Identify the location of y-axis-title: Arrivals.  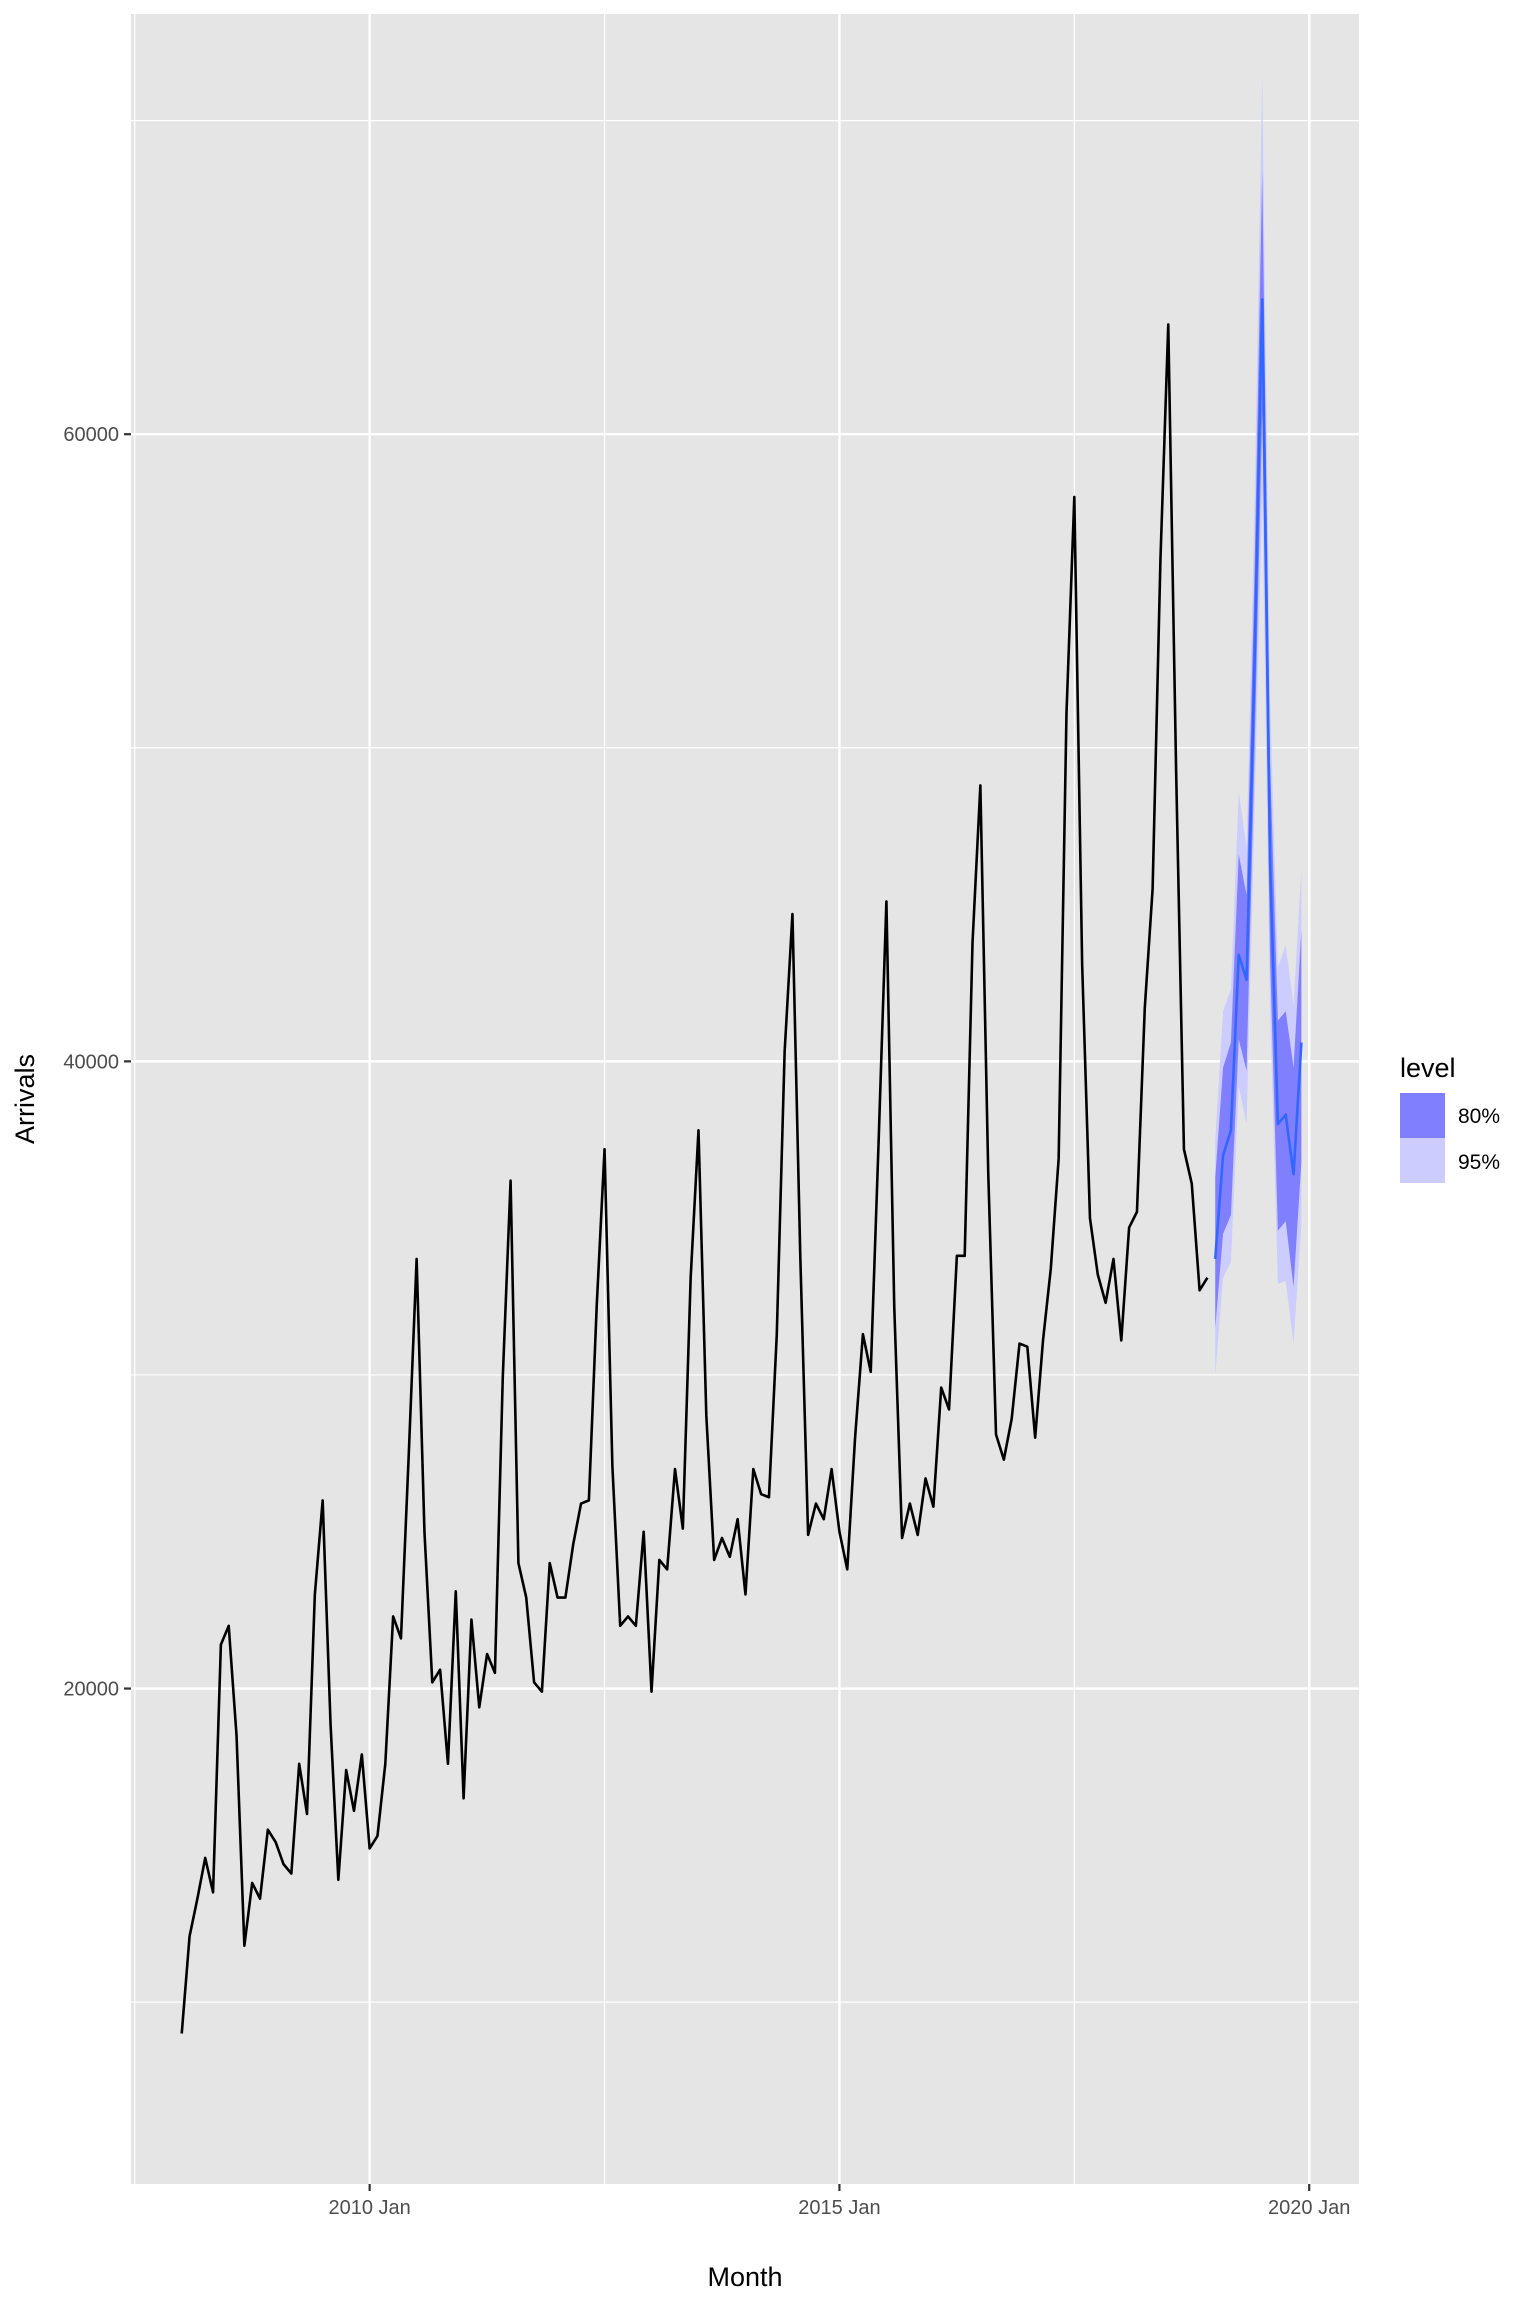
(25, 1099).